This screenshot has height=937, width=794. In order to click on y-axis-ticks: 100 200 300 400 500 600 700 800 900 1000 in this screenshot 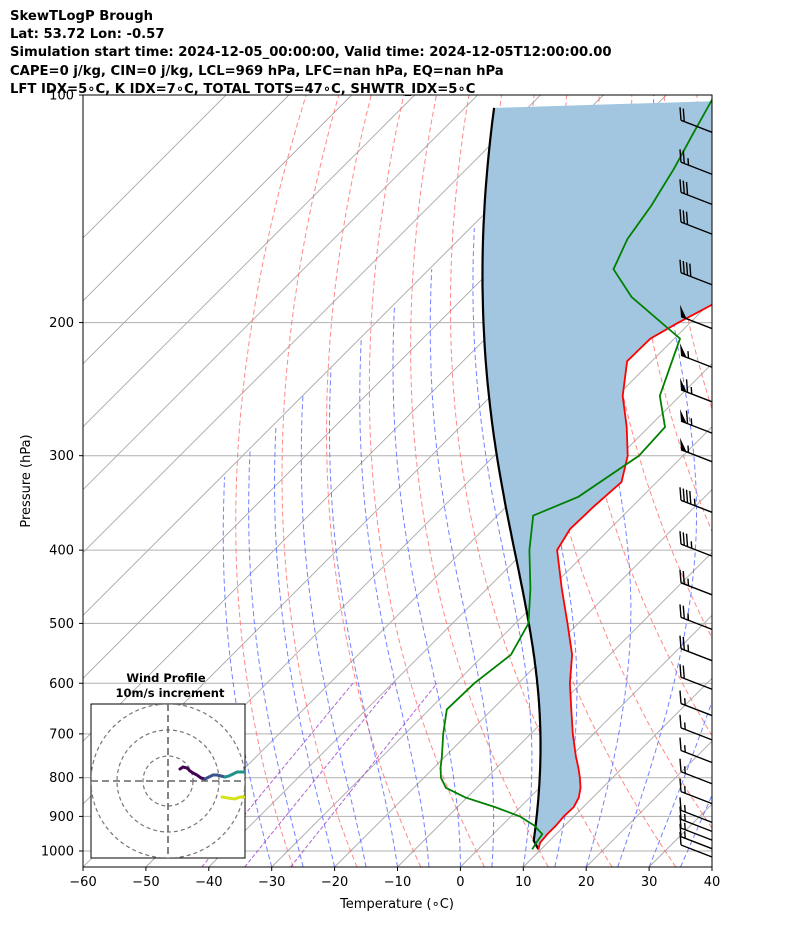, I will do `click(62, 474)`.